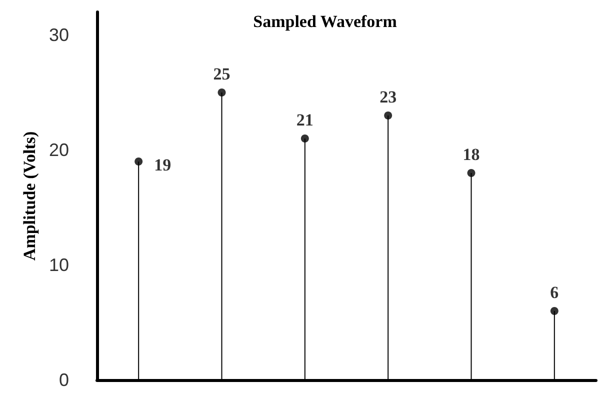  Describe the element at coordinates (163, 165) in the screenshot. I see `data-label: 19` at that location.